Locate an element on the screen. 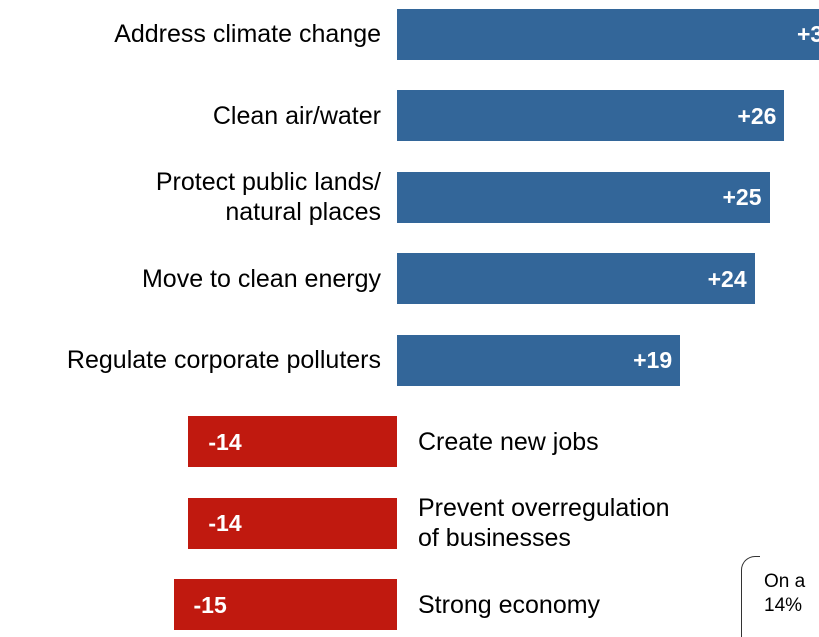 The width and height of the screenshot is (819, 637). category-label-5: Regulate corporate polluters is located at coordinates (223, 360).